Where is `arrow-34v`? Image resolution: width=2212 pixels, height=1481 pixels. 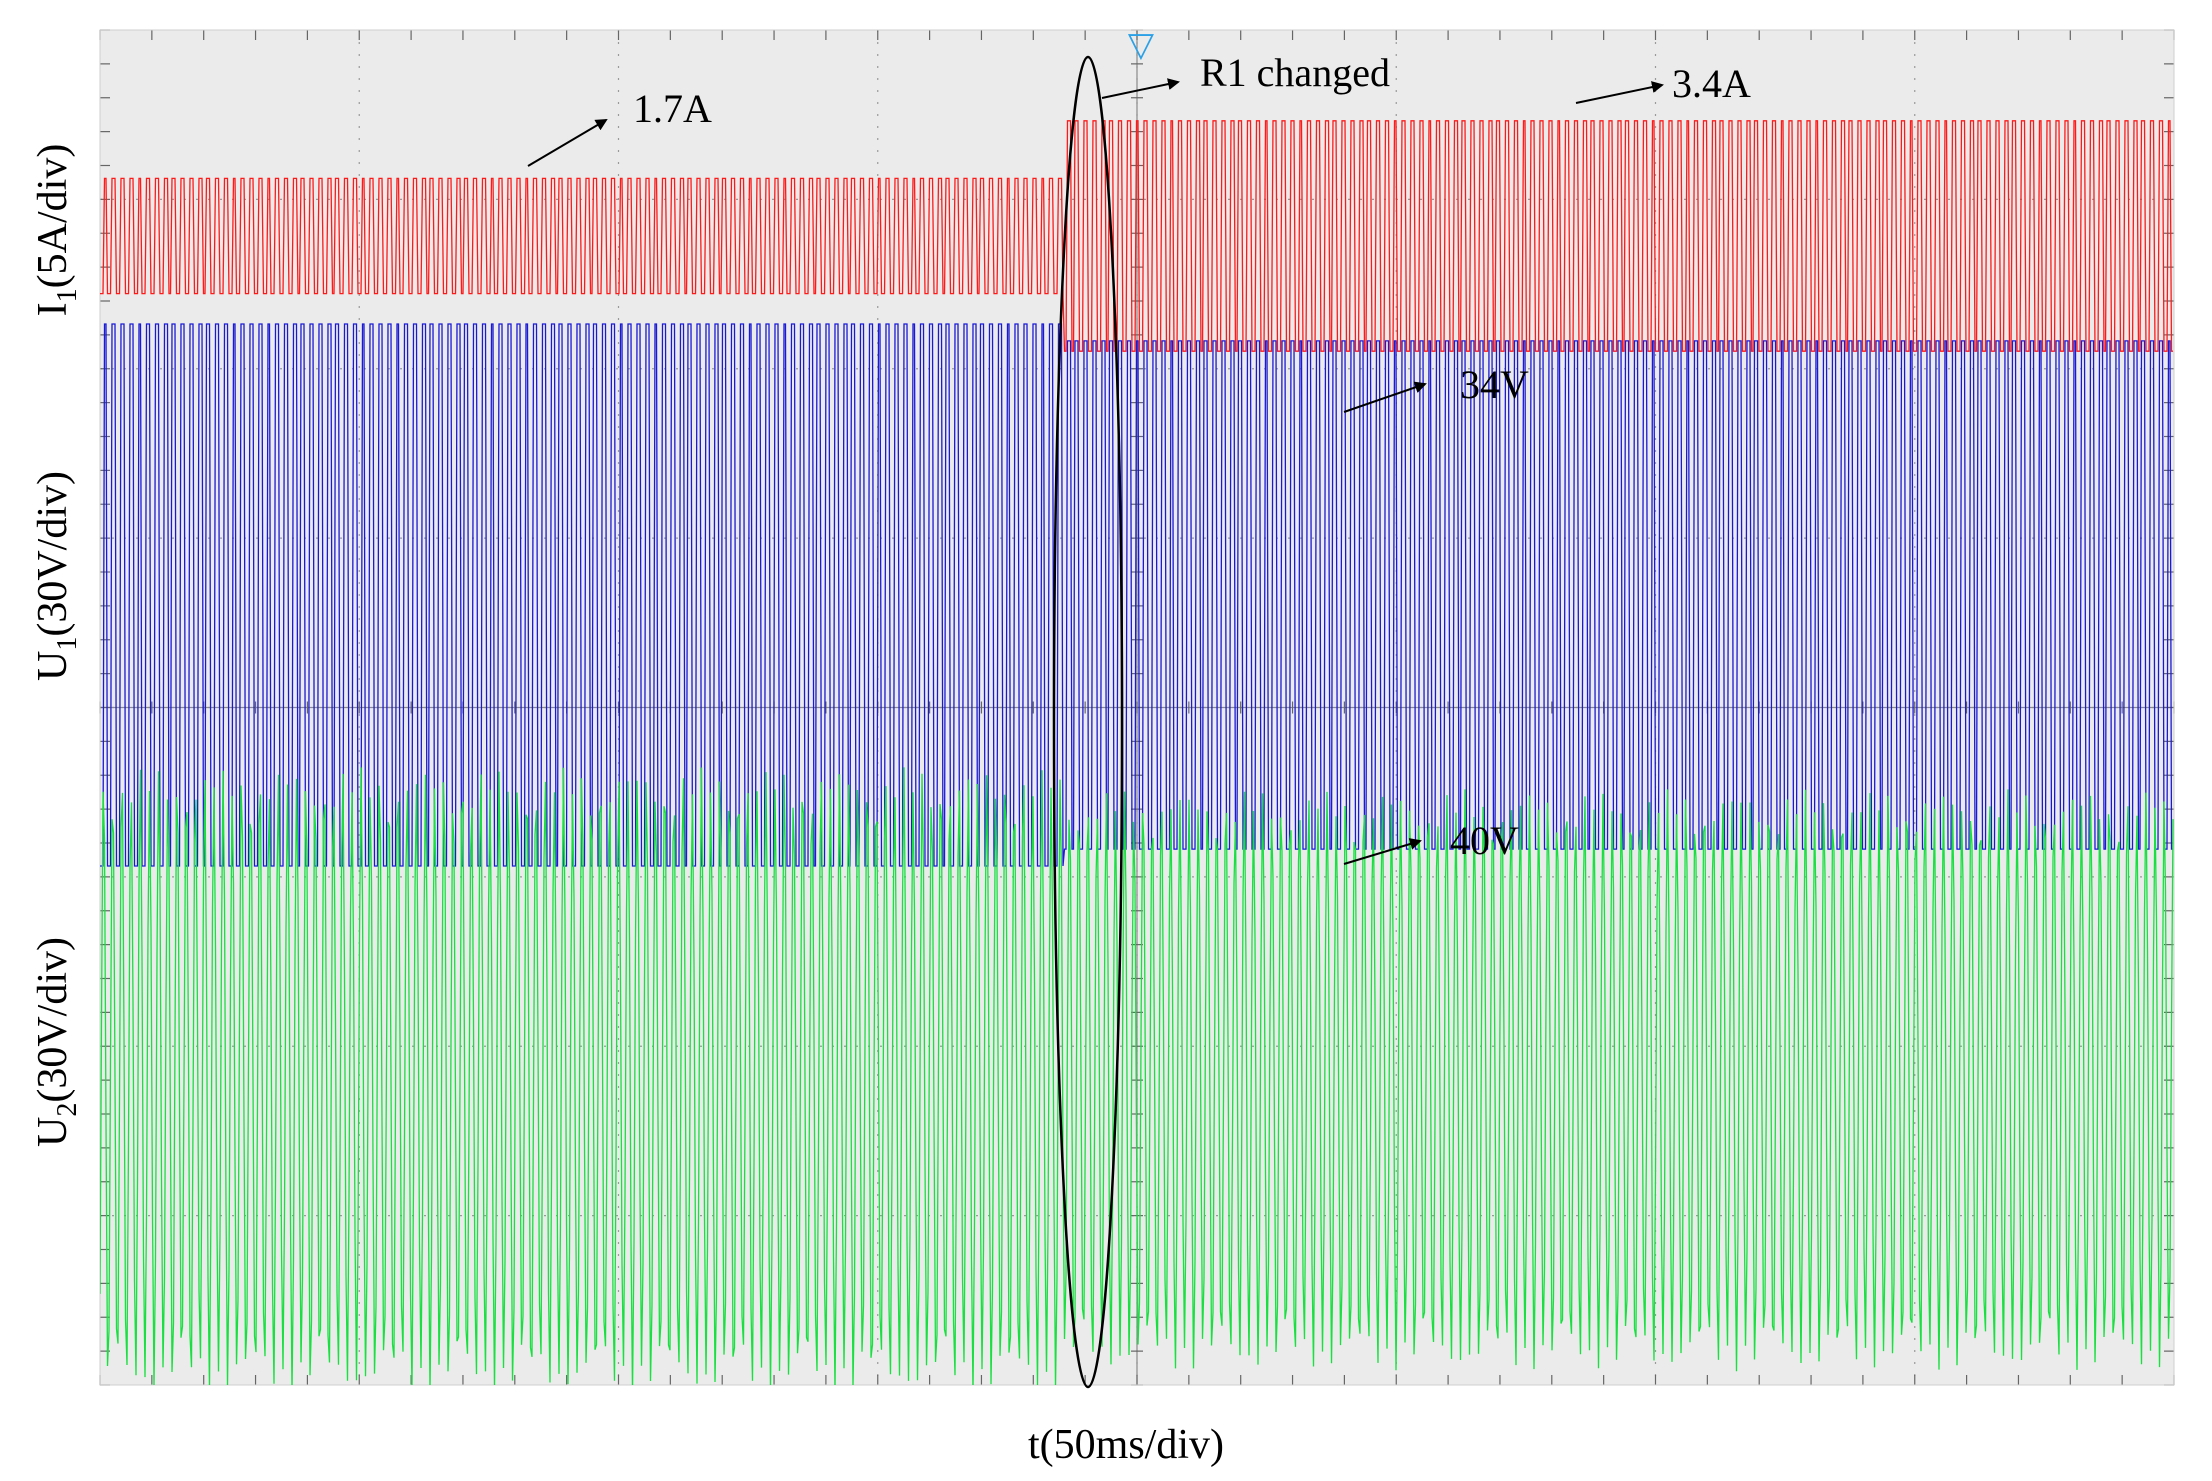 arrow-34v is located at coordinates (1385, 397).